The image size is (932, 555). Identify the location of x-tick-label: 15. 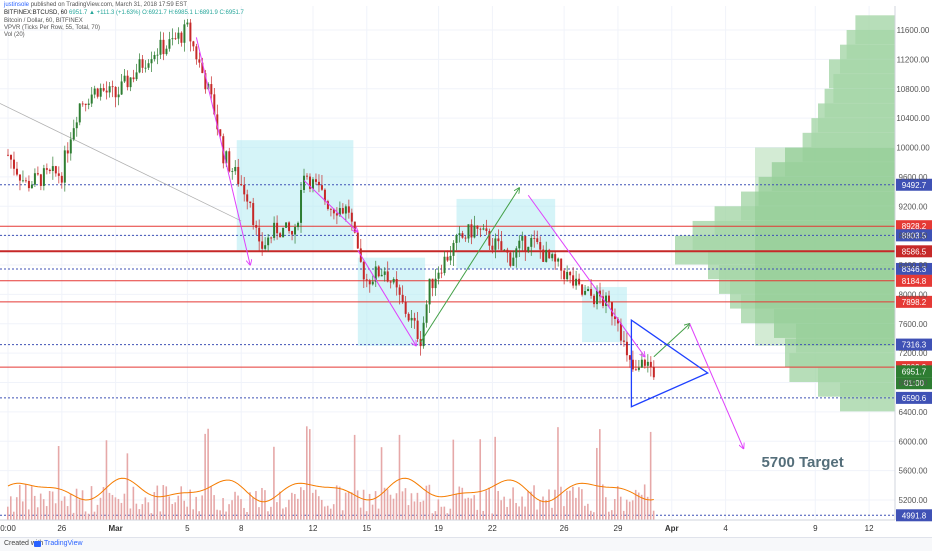
(366, 528).